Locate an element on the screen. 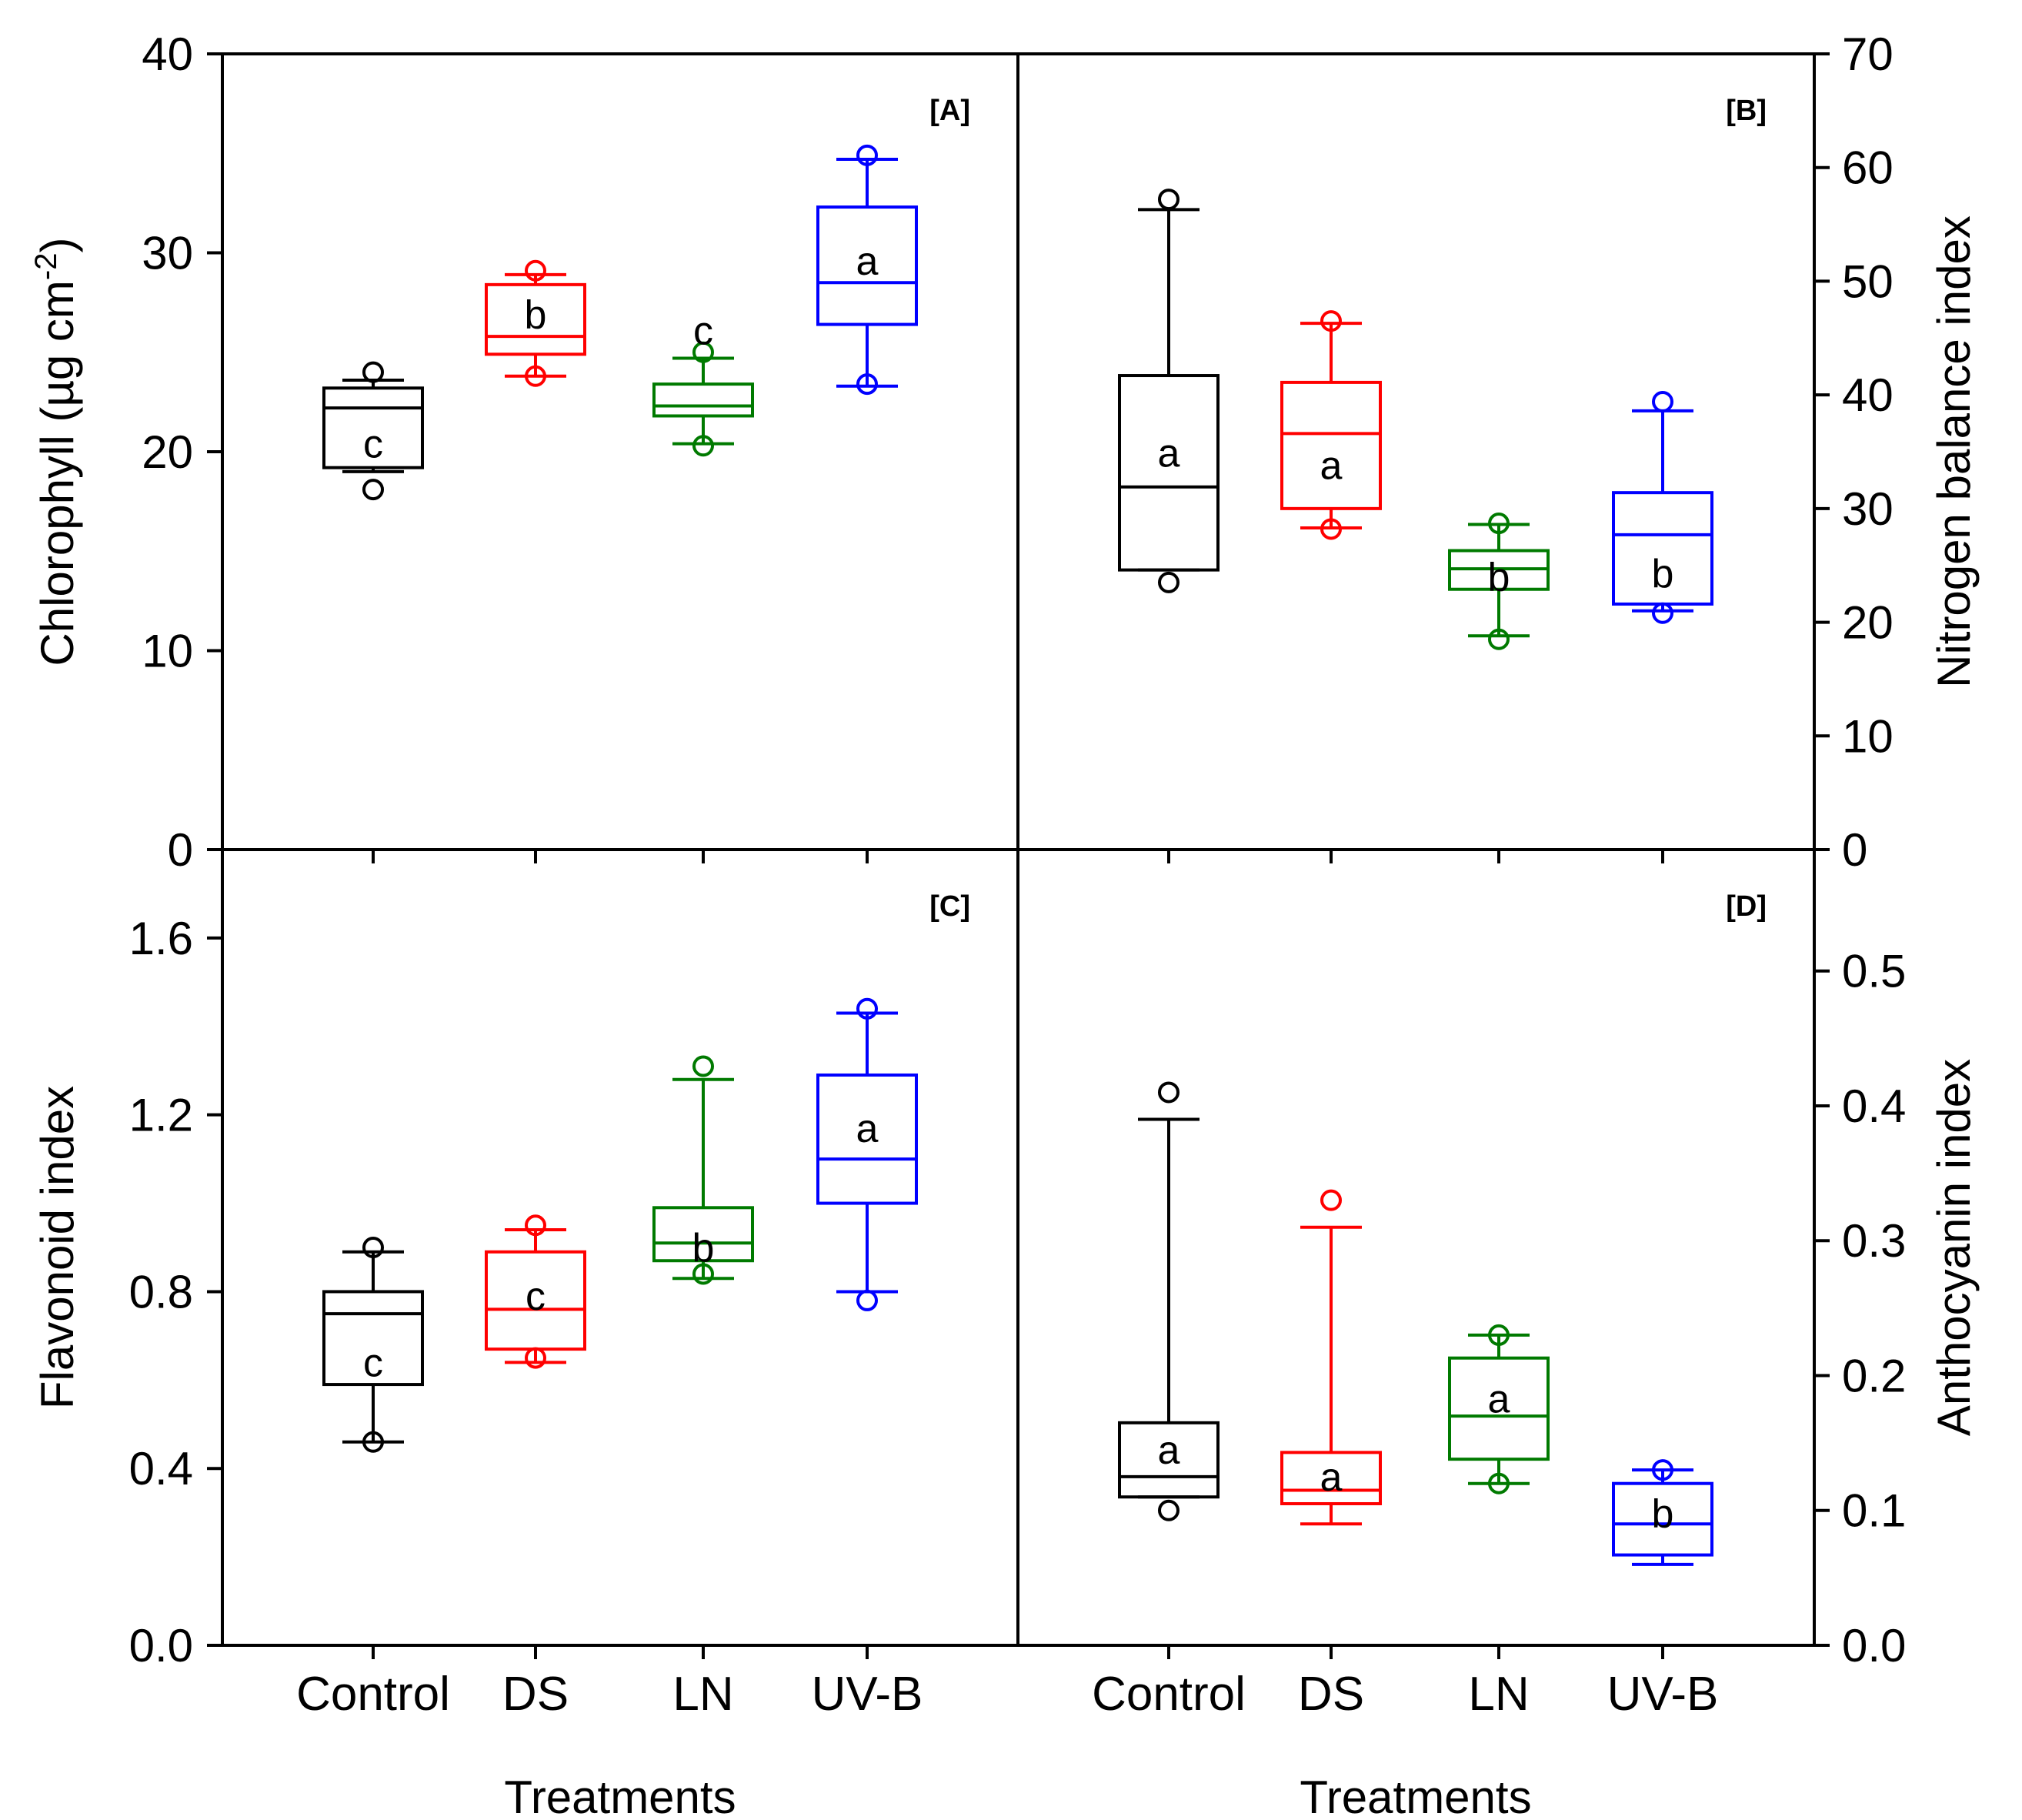 Image resolution: width=2022 pixels, height=1820 pixels. y-tick-label: 1.2 is located at coordinates (161, 1116).